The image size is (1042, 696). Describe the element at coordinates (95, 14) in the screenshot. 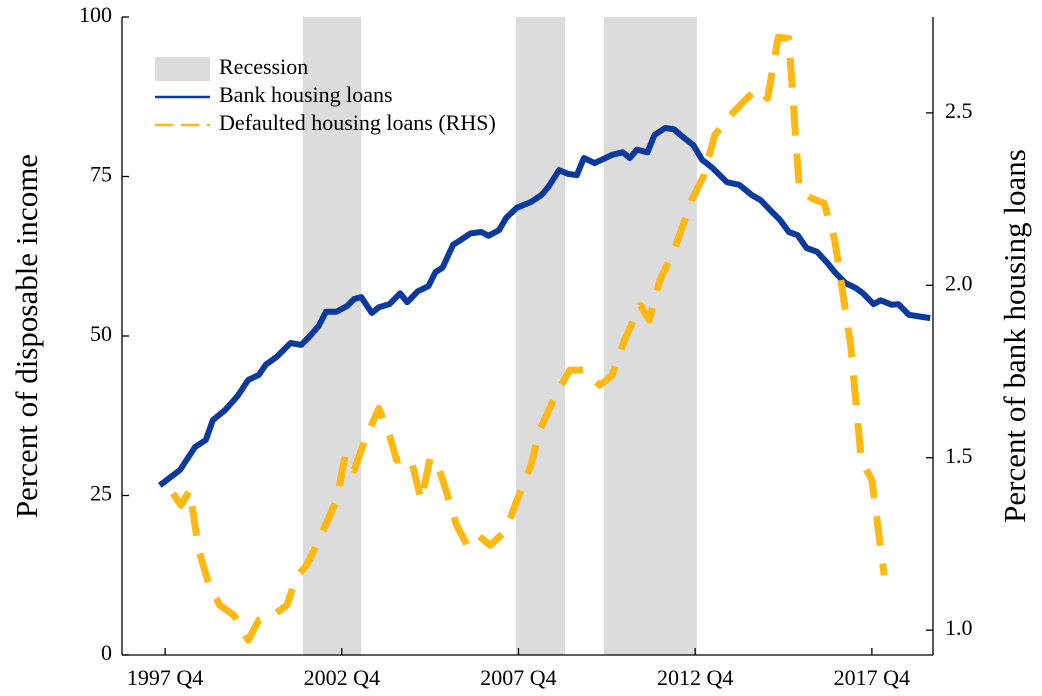

I see `y-tick-label: 100` at that location.